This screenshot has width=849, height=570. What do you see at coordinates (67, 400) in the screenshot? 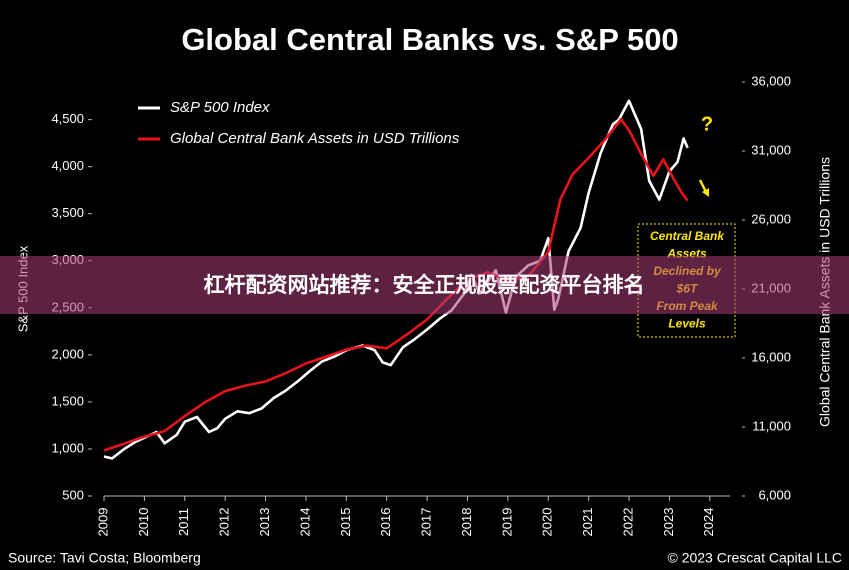
I see `y-tick-label: 1,500` at bounding box center [67, 400].